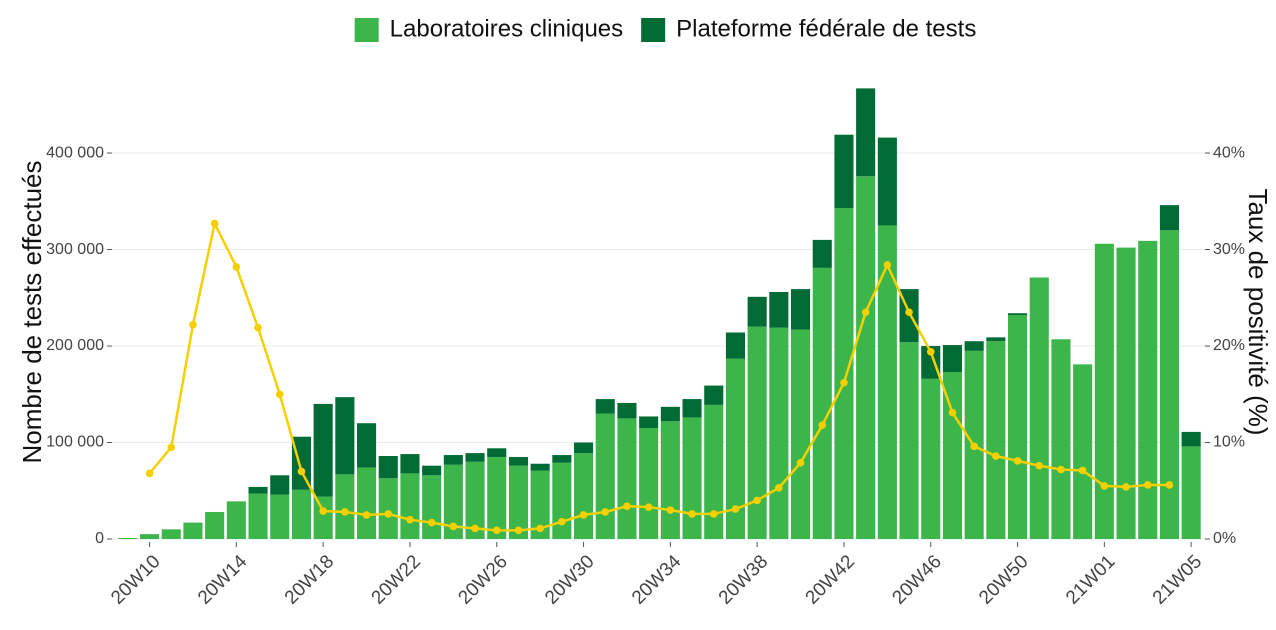 The width and height of the screenshot is (1276, 630). What do you see at coordinates (223, 580) in the screenshot?
I see `x-tick-label: 20W14` at bounding box center [223, 580].